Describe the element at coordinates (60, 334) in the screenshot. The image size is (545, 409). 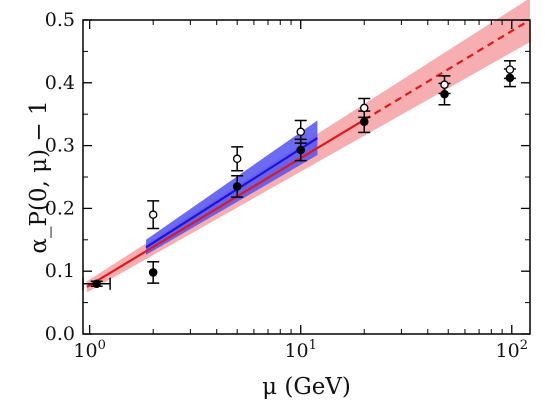
I see `y-tick-label: 0.0` at that location.